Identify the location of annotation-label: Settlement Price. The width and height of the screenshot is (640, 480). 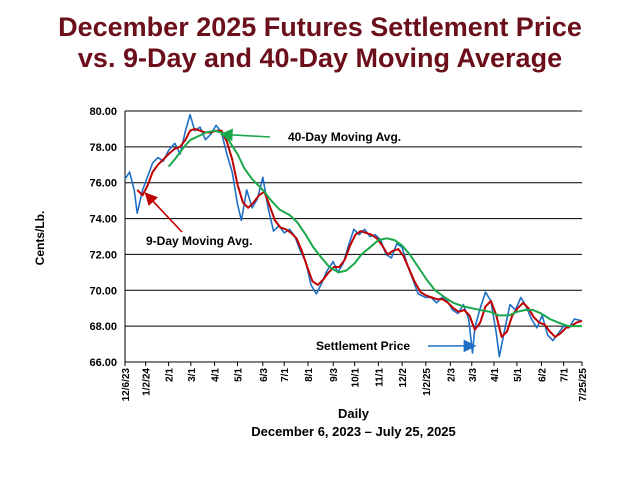
(363, 346).